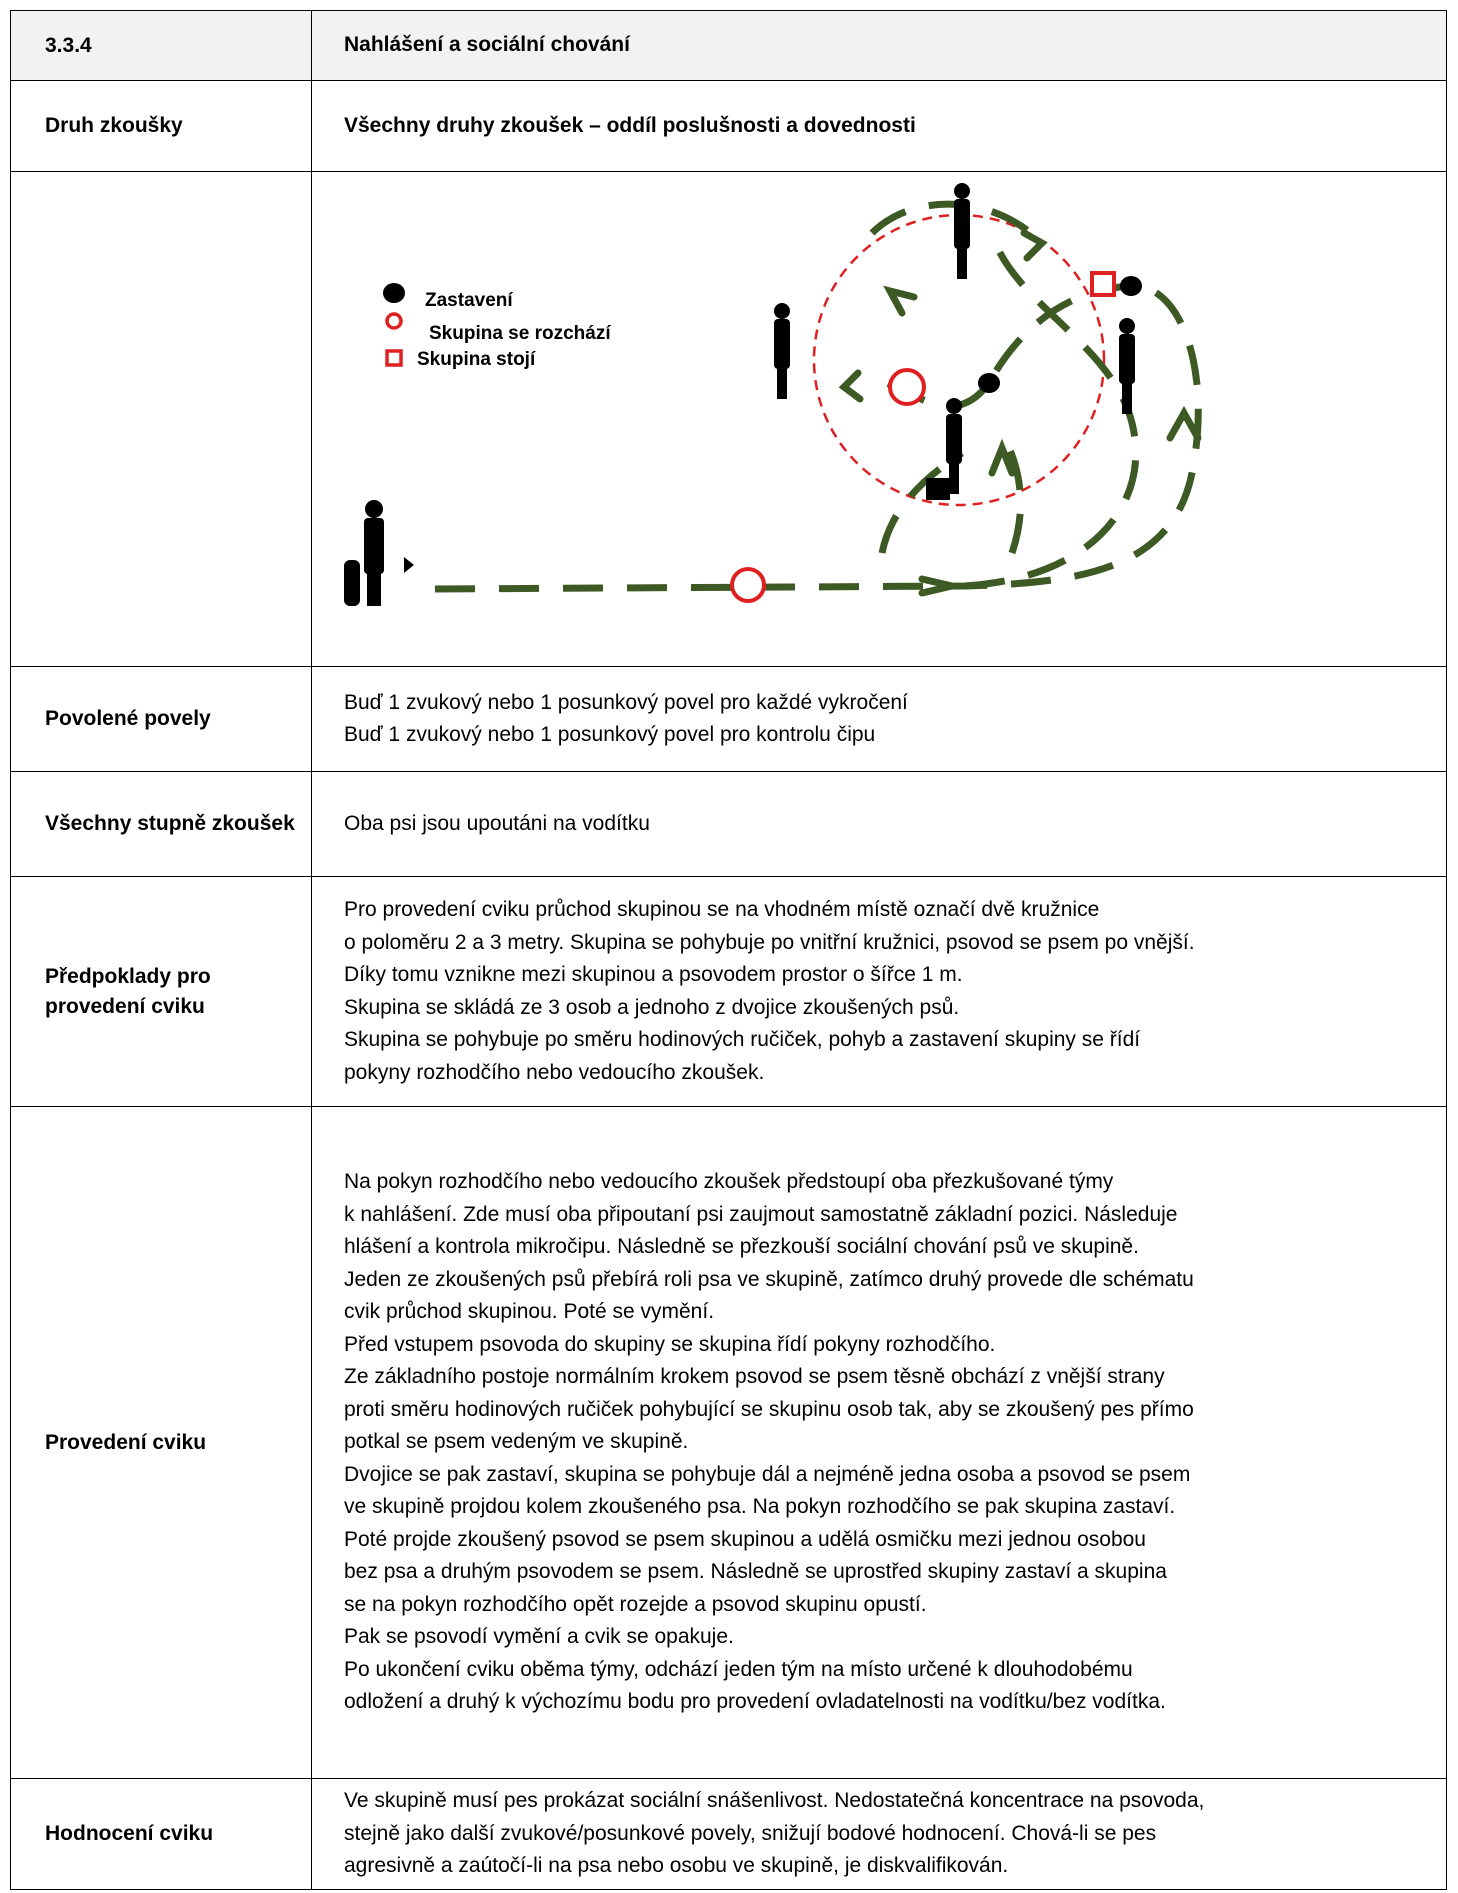  I want to click on legend-label: Zastavení, so click(469, 300).